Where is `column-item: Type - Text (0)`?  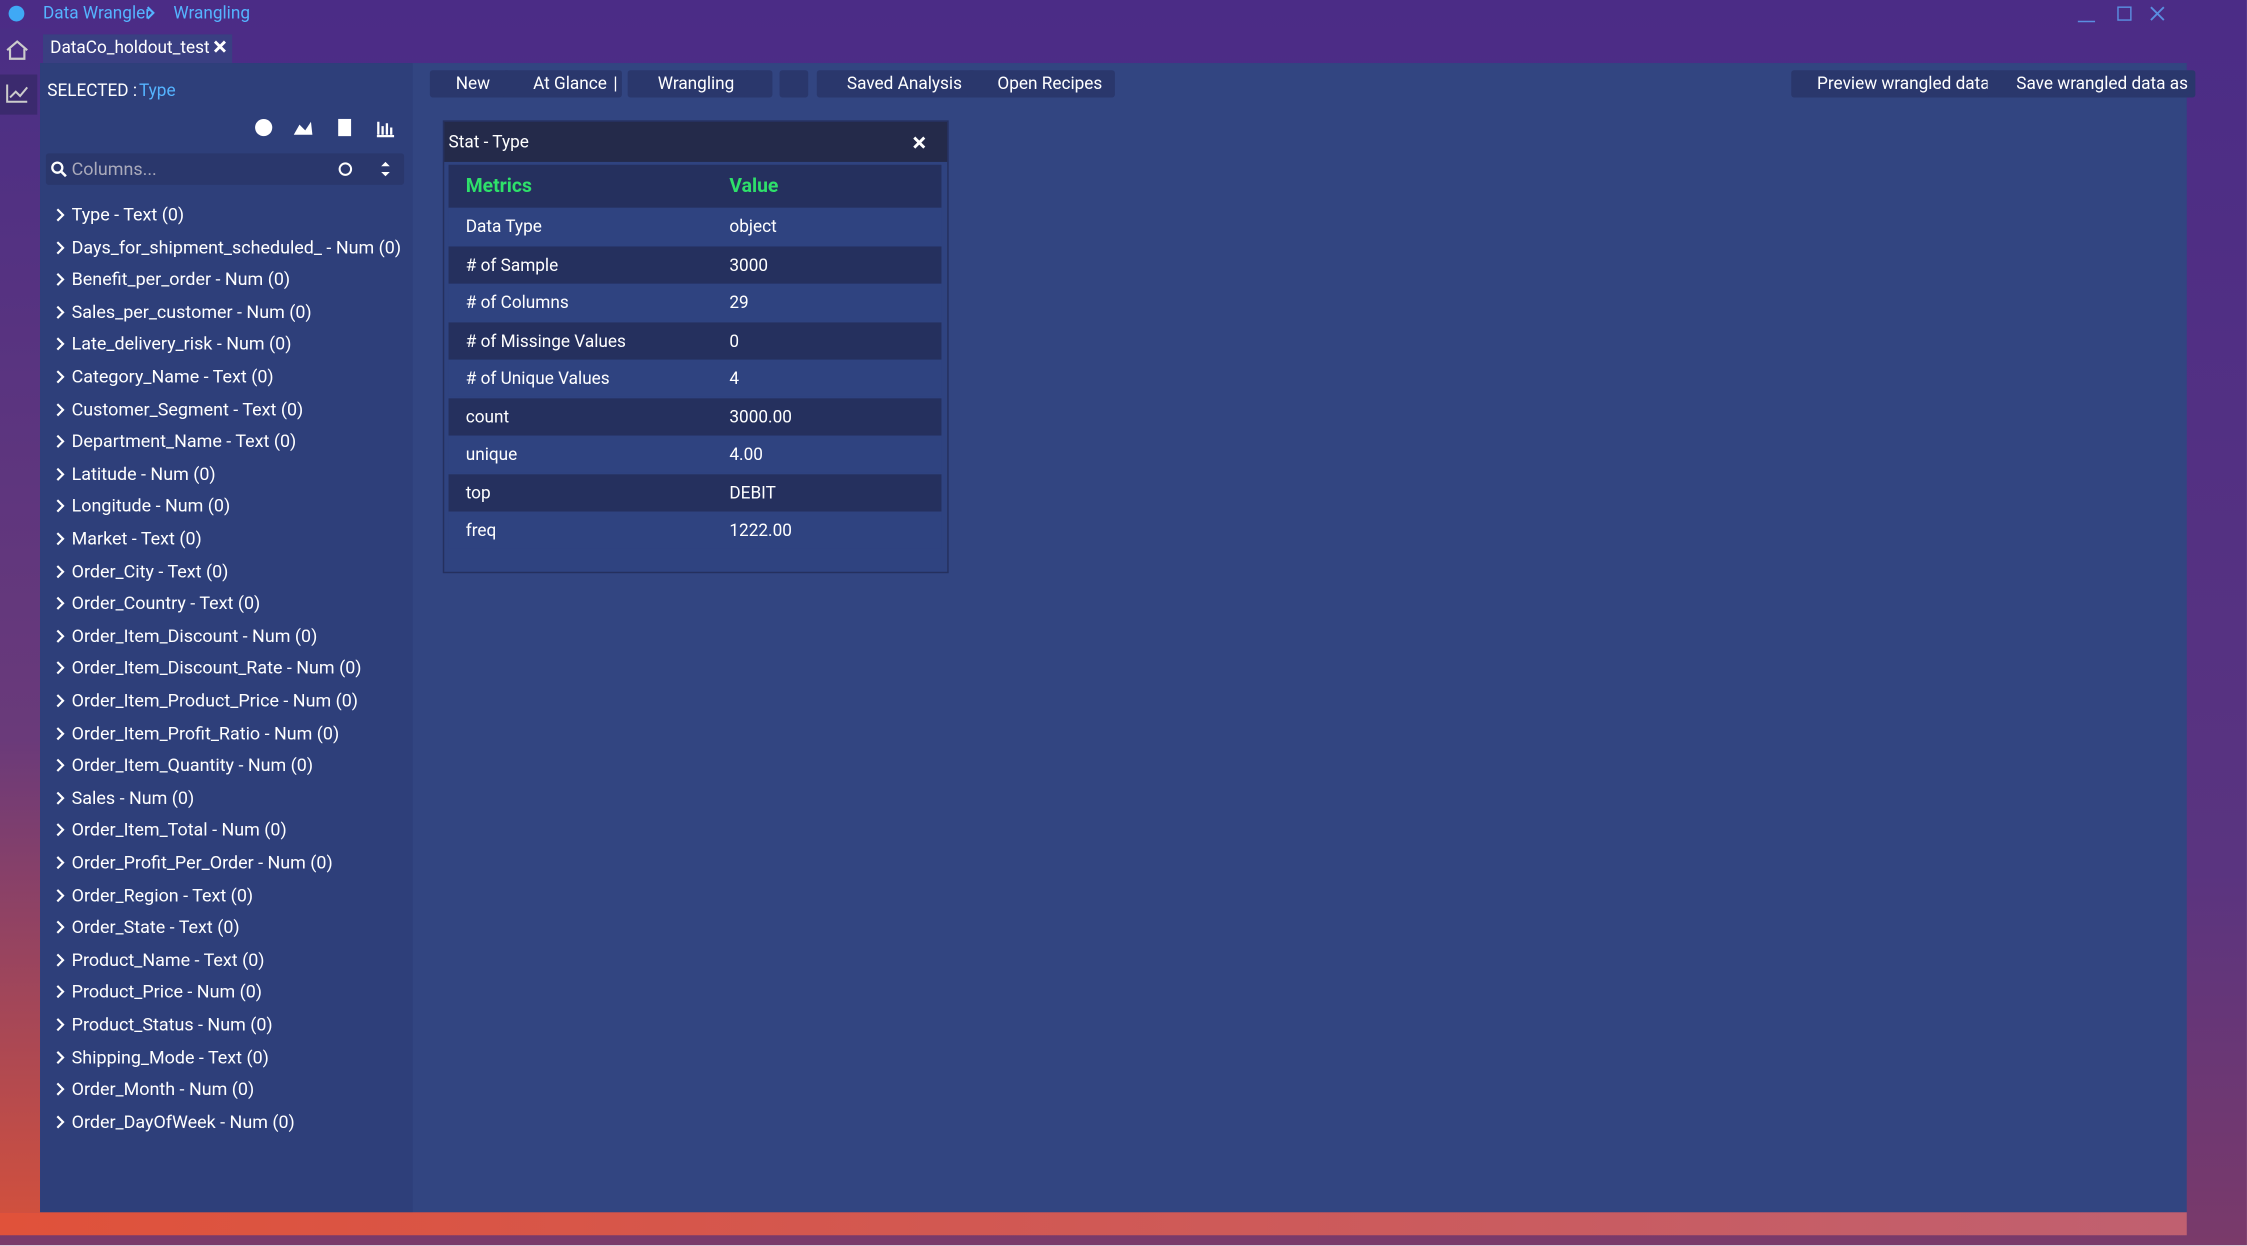 column-item: Type - Text (0) is located at coordinates (128, 215).